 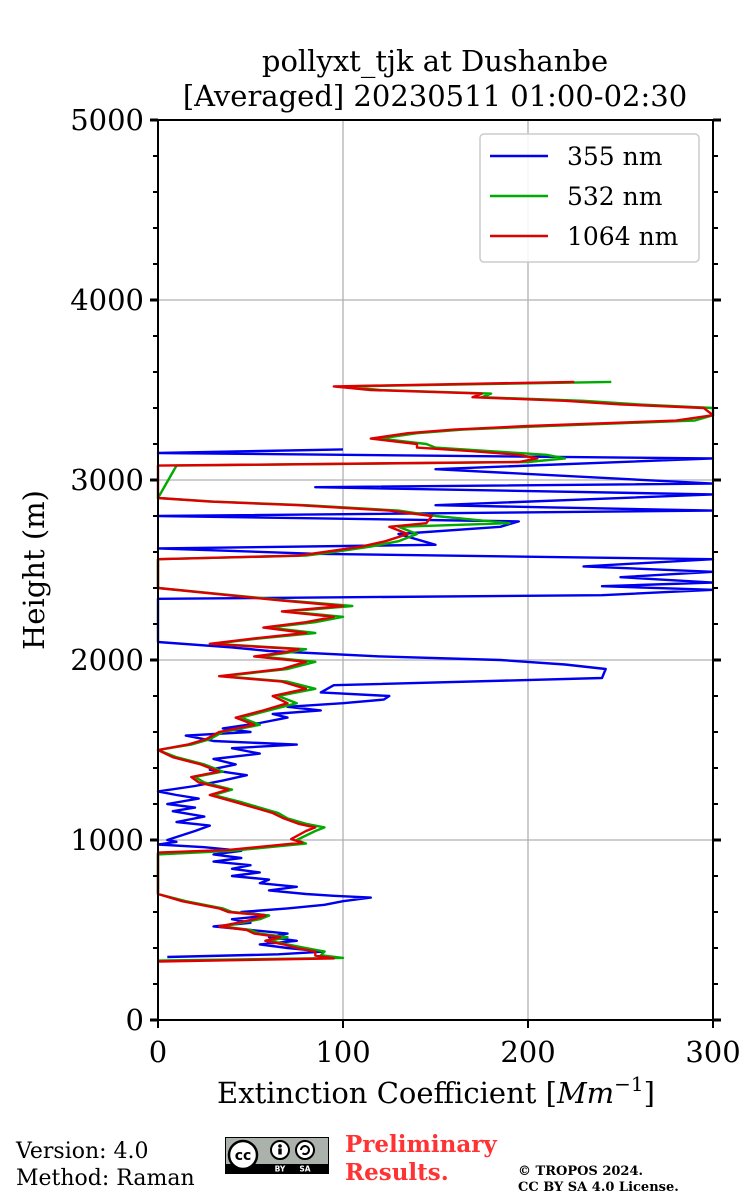 I want to click on x-tick-label: 300, so click(x=712, y=1052).